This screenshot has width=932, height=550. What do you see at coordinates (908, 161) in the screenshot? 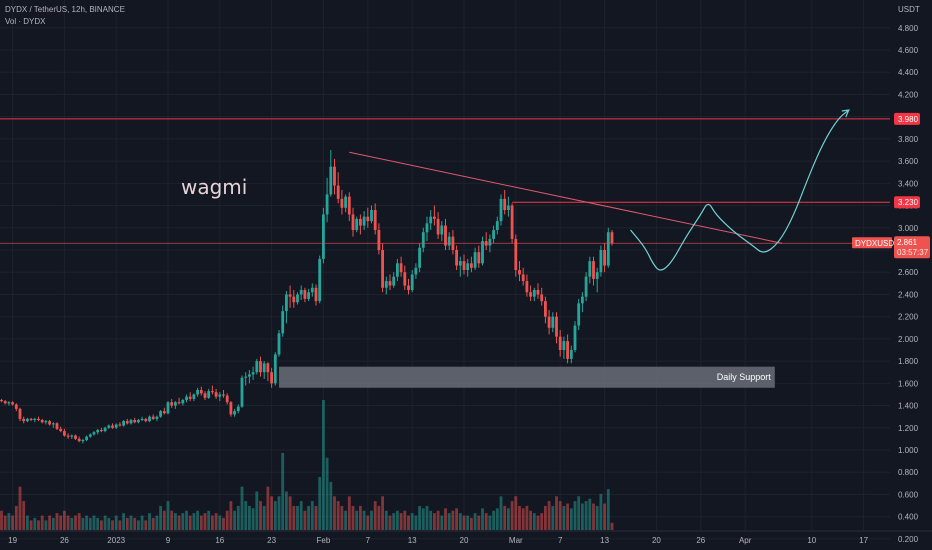
I see `y-tick-label: 3.600` at bounding box center [908, 161].